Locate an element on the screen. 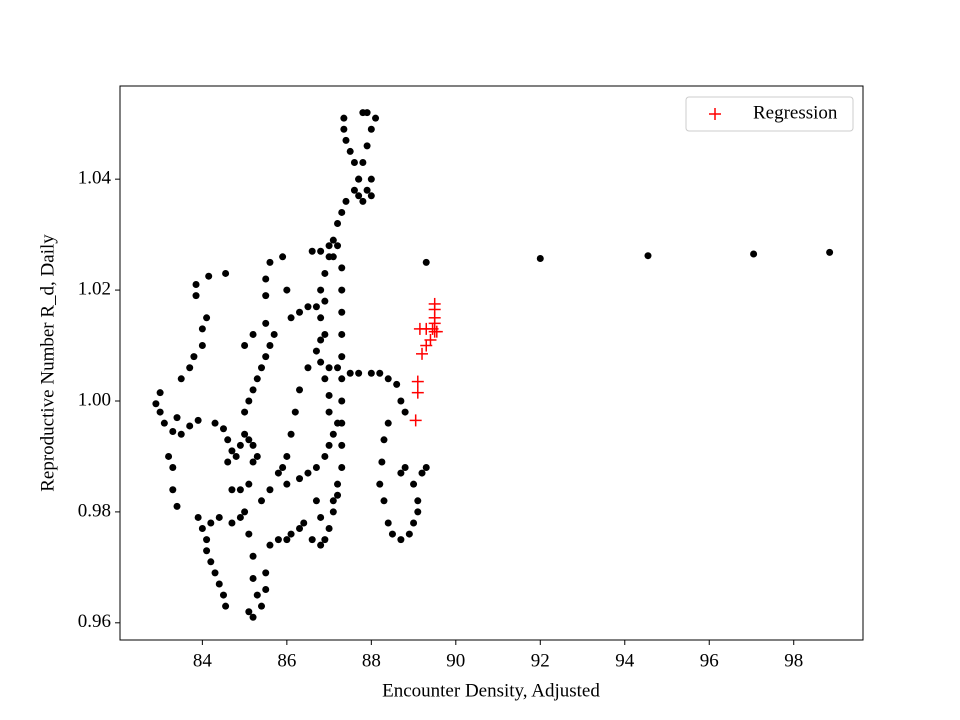 The height and width of the screenshot is (720, 960). y-axis-label: Reproductive Number R_d, Daily is located at coordinates (47, 363).